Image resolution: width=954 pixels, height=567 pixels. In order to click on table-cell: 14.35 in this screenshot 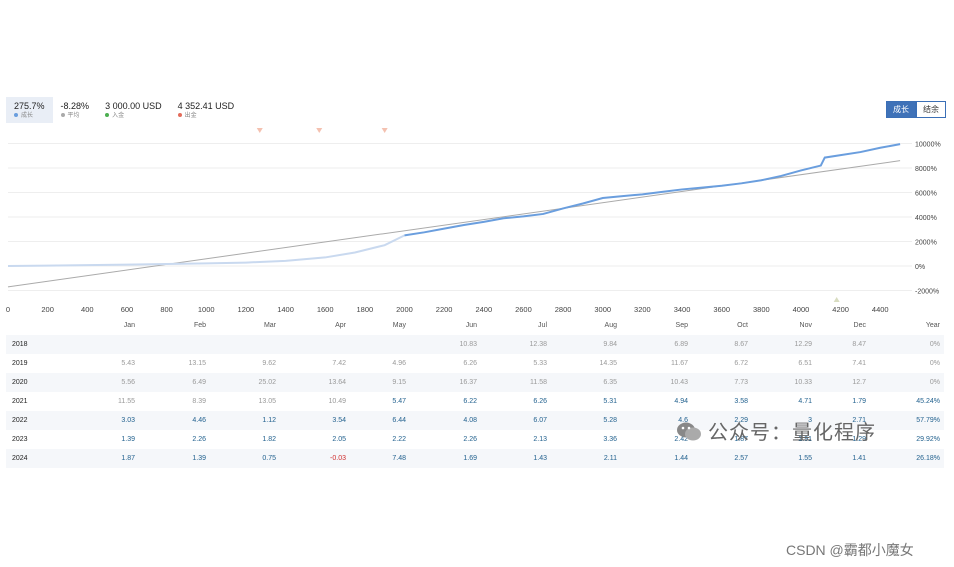, I will do `click(608, 363)`.